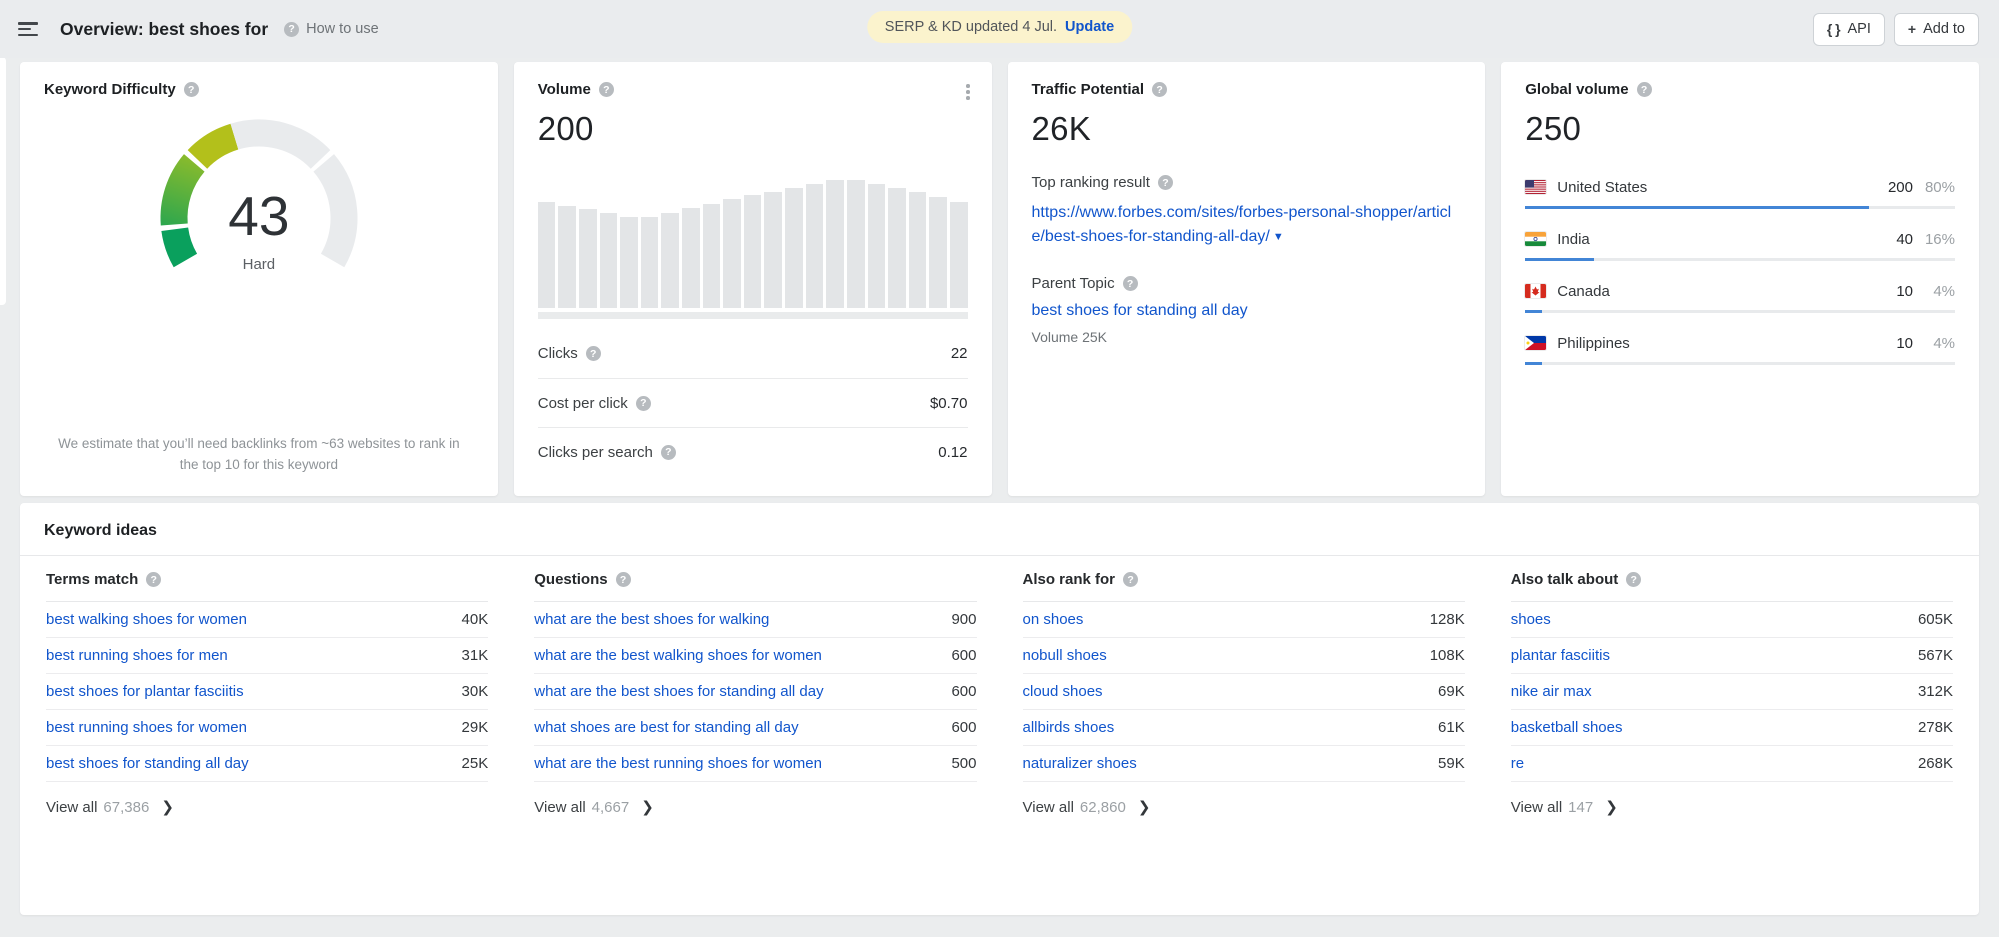 The width and height of the screenshot is (1999, 937). I want to click on country-volume: 40, so click(1904, 239).